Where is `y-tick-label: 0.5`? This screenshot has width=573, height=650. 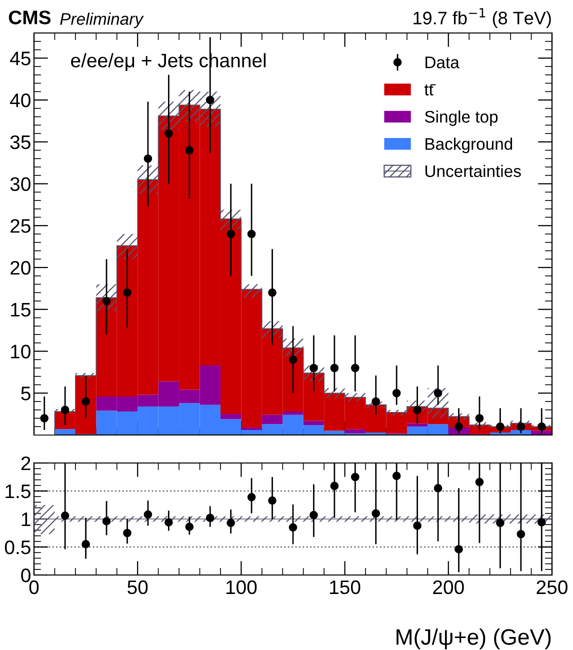 y-tick-label: 0.5 is located at coordinates (17, 547).